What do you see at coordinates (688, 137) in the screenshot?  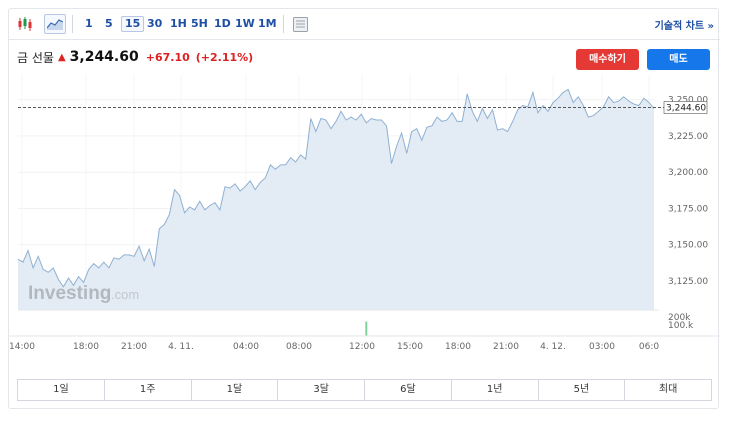 I see `y-tick-label: 3,225.00` at bounding box center [688, 137].